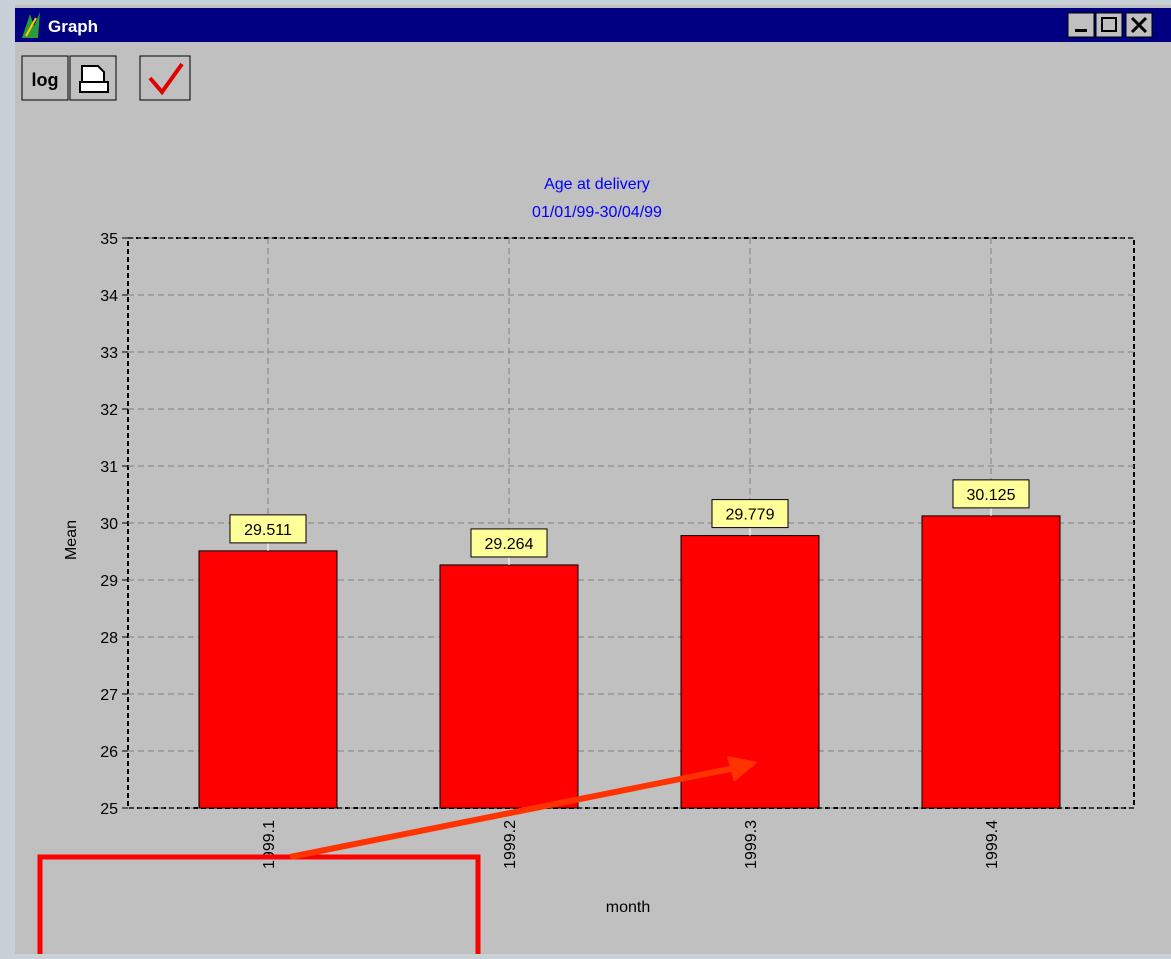 This screenshot has height=959, width=1171. I want to click on x-axis-label: month, so click(628, 907).